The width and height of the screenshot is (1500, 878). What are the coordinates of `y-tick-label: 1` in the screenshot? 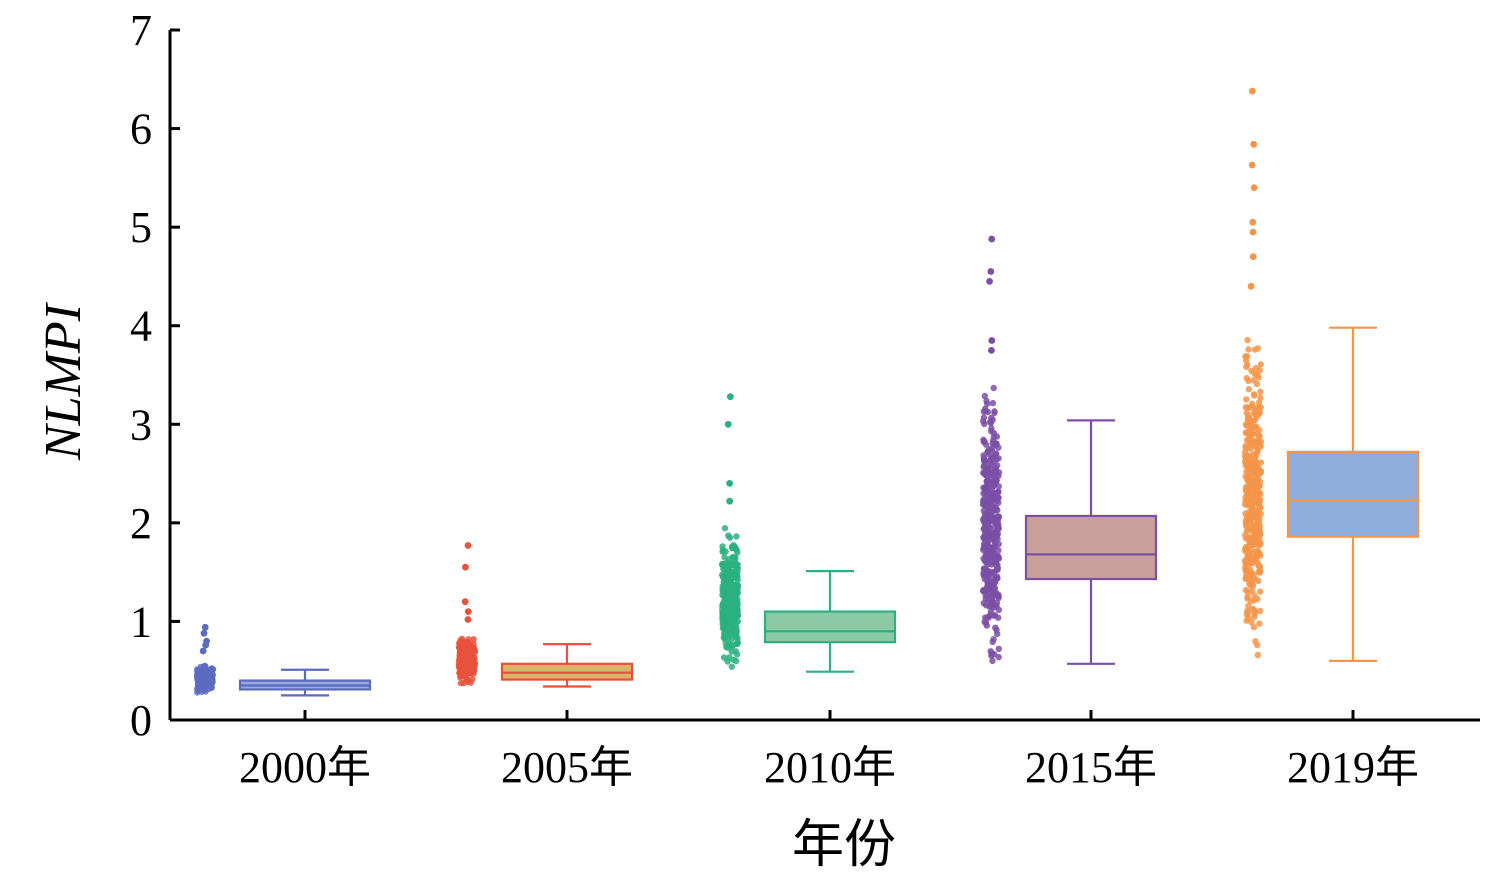 It's located at (141, 621).